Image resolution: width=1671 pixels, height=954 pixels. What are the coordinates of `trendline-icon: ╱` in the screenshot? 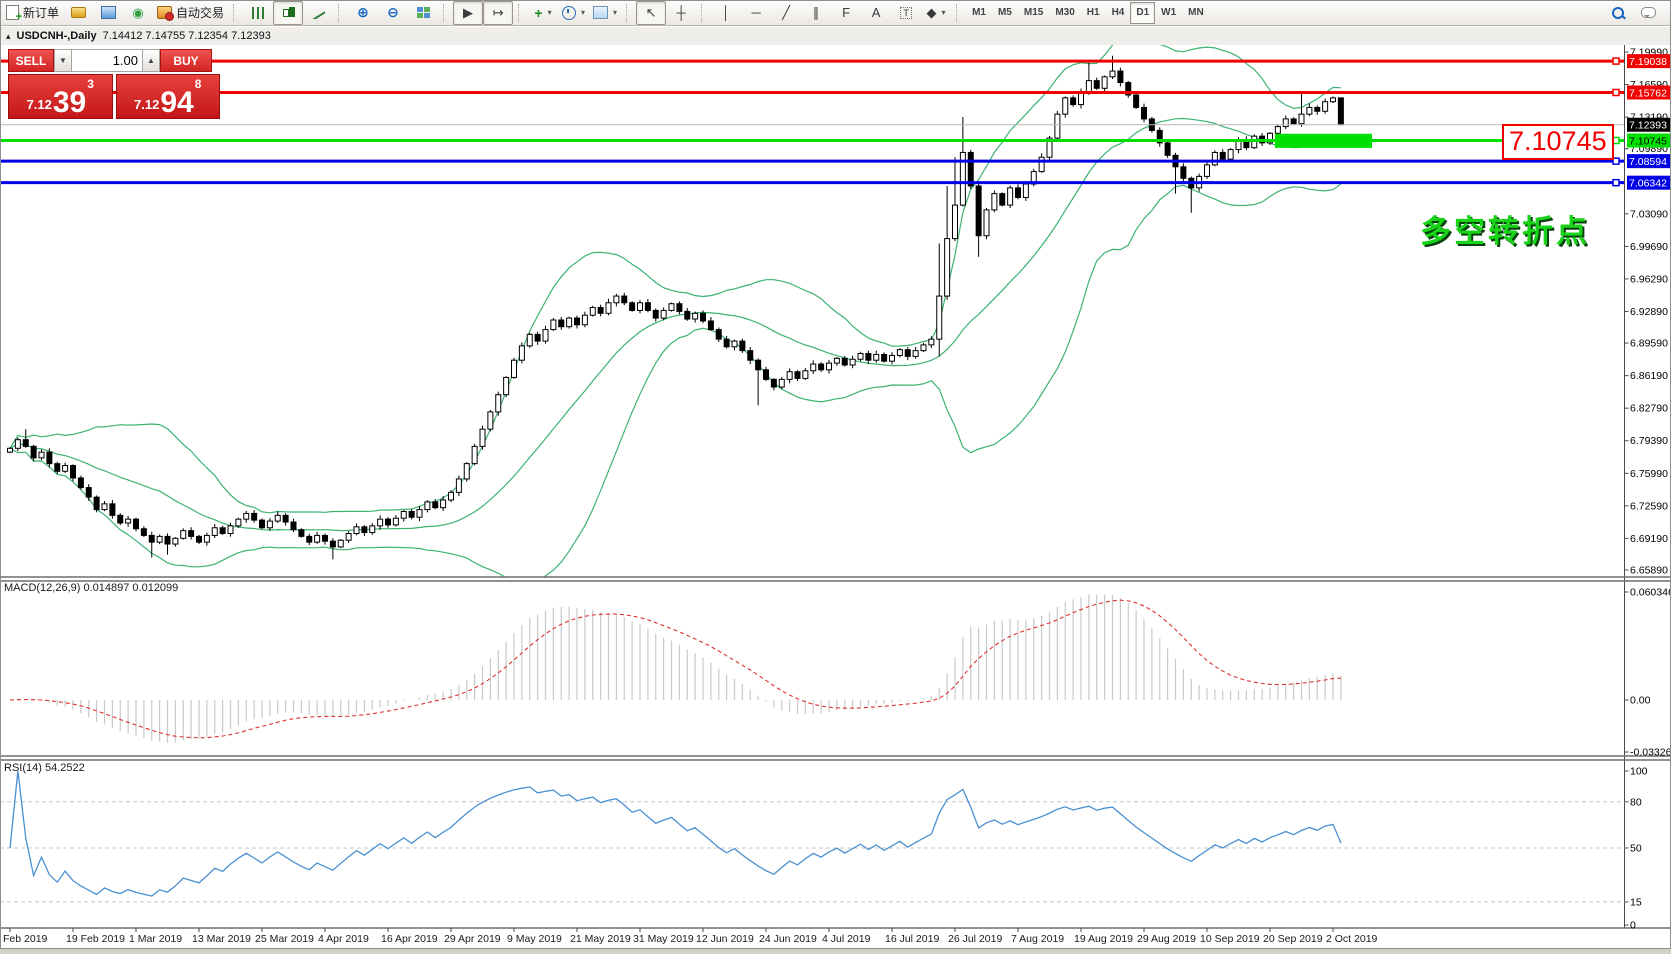 It's located at (786, 12).